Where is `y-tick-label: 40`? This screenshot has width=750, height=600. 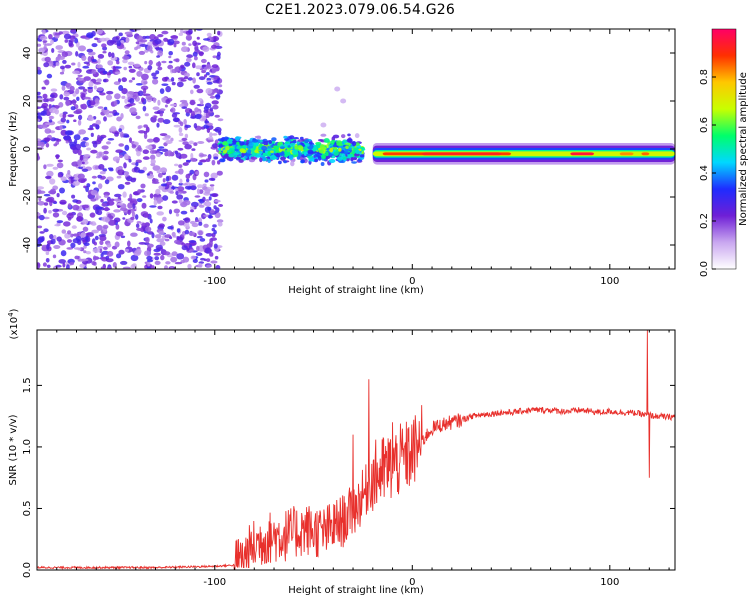
y-tick-label: 40 is located at coordinates (27, 53).